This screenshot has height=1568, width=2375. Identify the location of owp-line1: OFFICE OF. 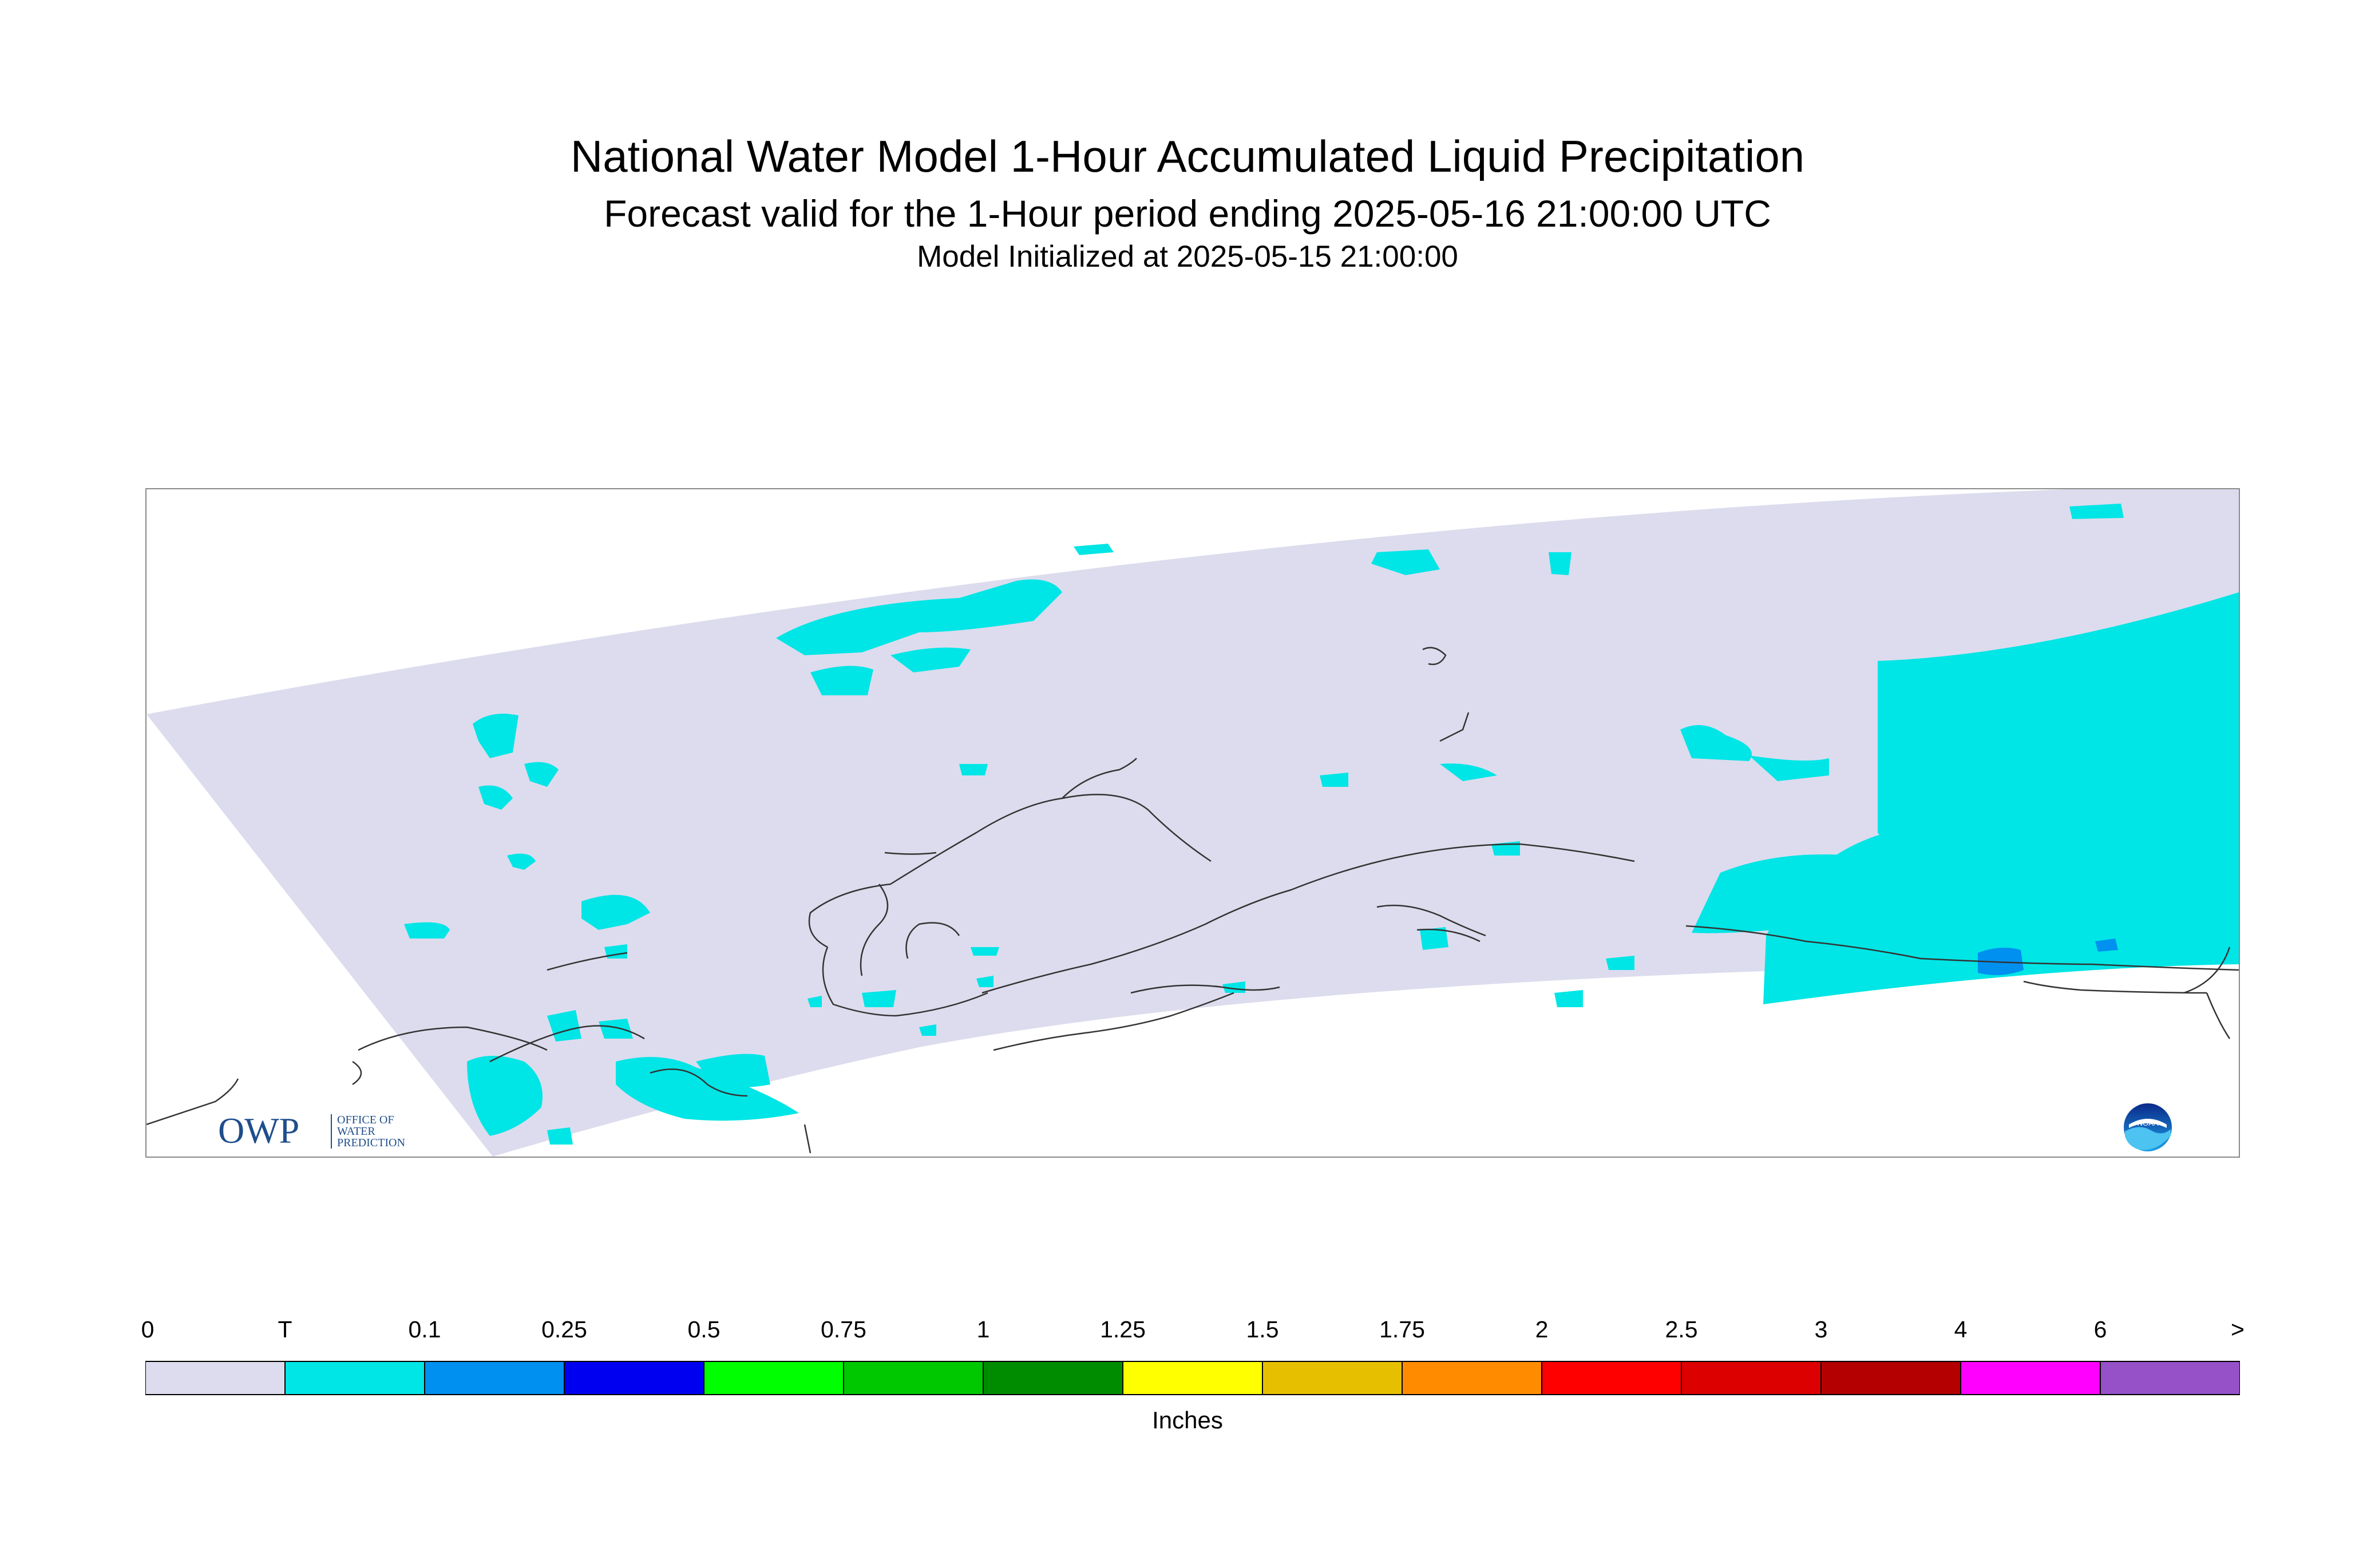
(365, 1120).